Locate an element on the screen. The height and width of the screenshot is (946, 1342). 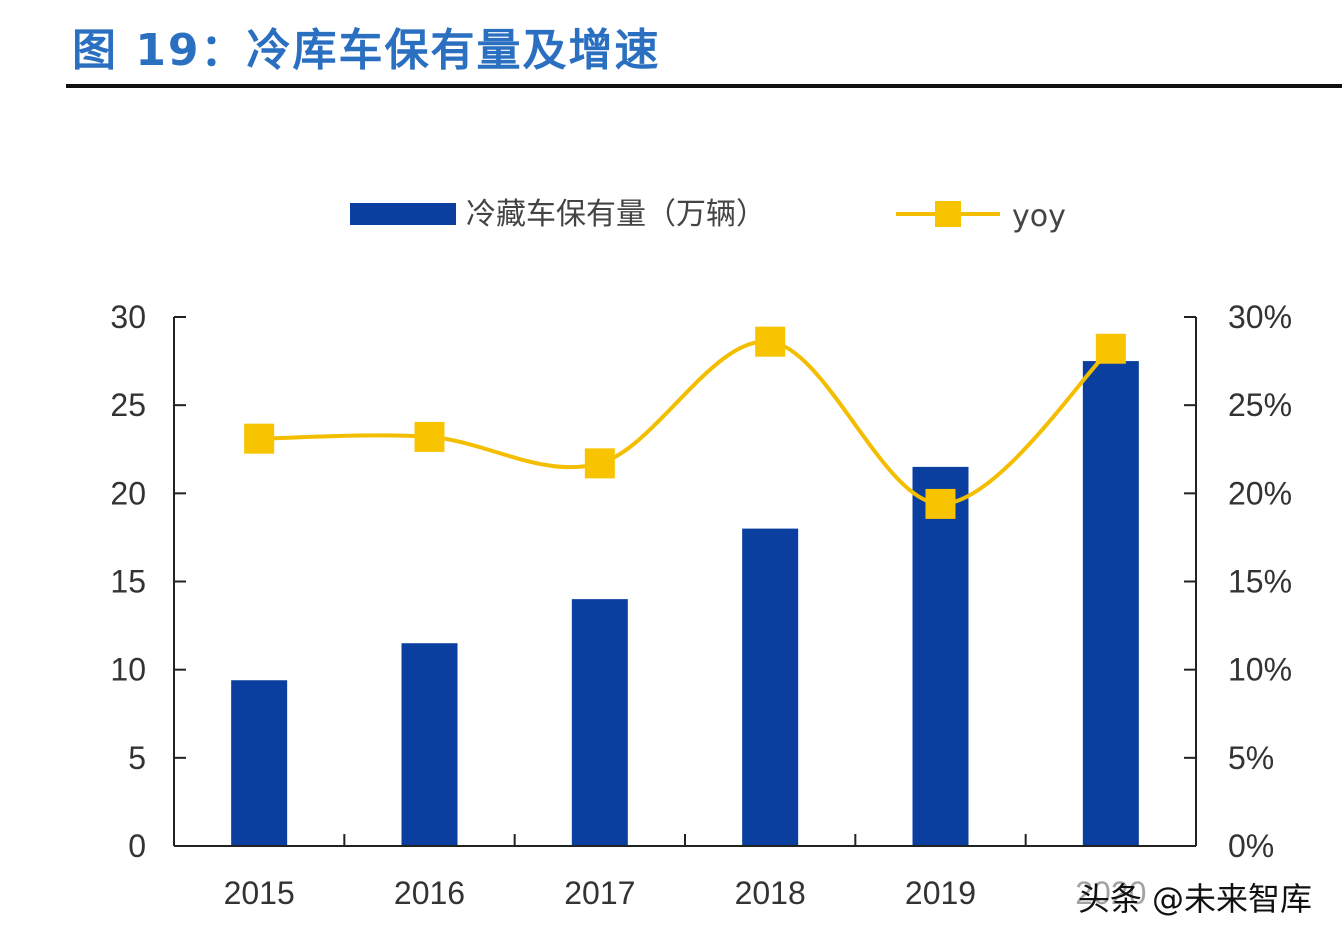
right-tick-label: 30% is located at coordinates (1260, 317).